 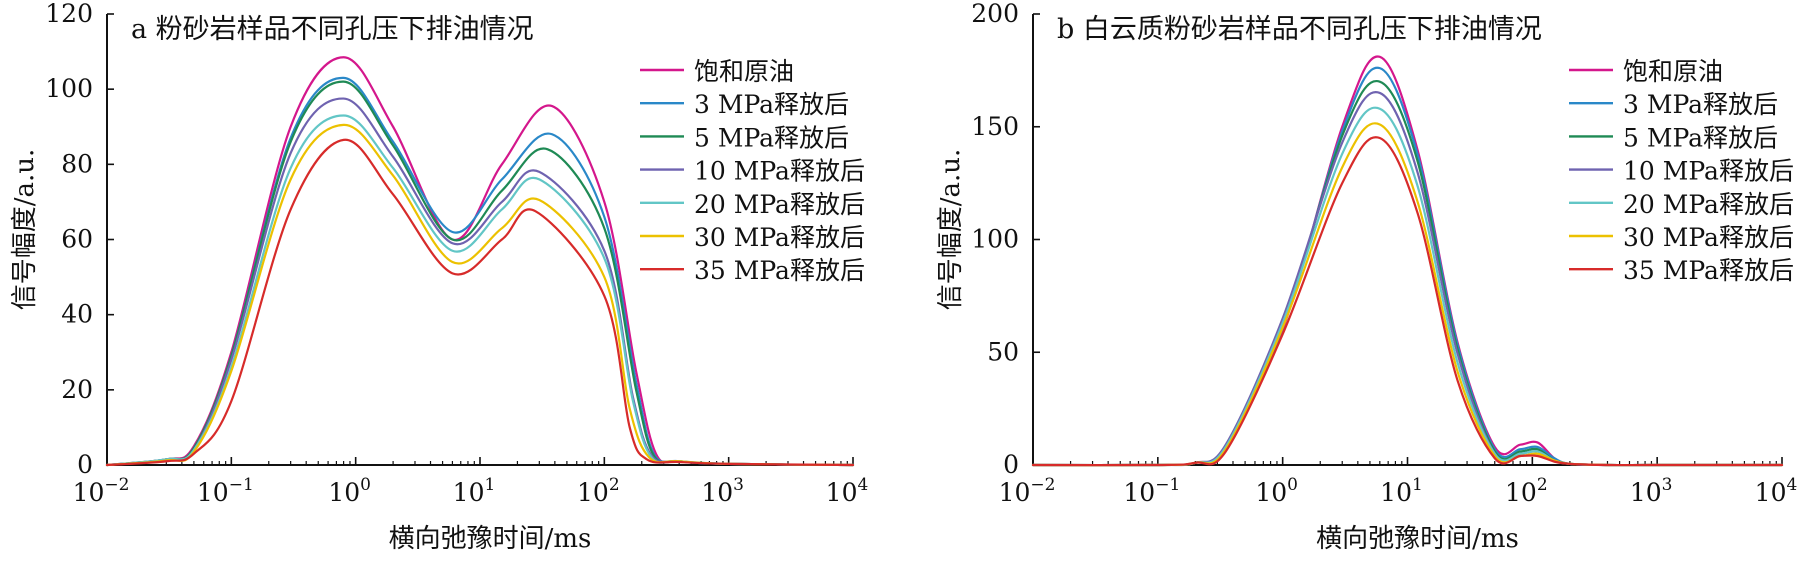 I want to click on y-tick-label: 60, so click(x=77, y=239).